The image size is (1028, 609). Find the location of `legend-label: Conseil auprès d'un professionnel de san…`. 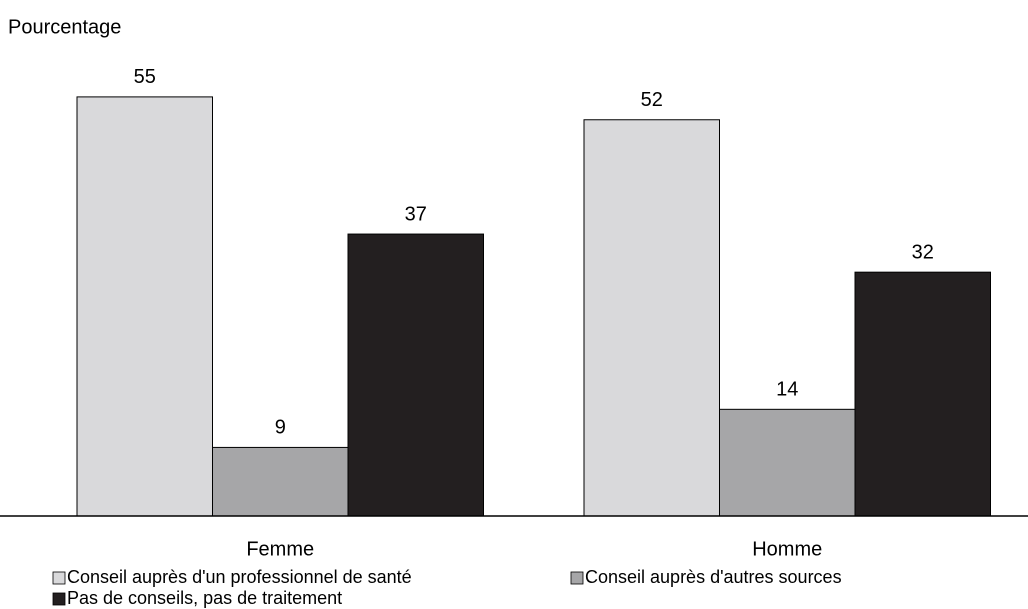

legend-label: Conseil auprès d'un professionnel de san… is located at coordinates (239, 577).